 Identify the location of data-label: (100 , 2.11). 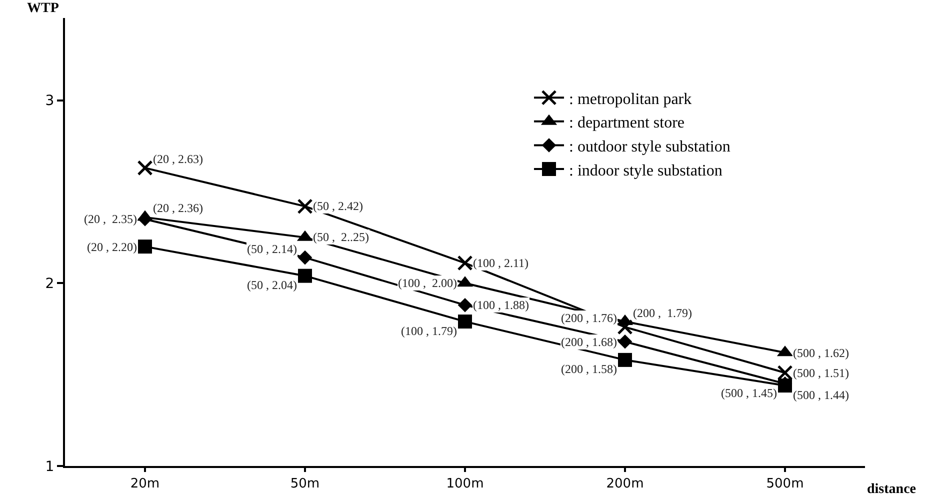
(501, 263).